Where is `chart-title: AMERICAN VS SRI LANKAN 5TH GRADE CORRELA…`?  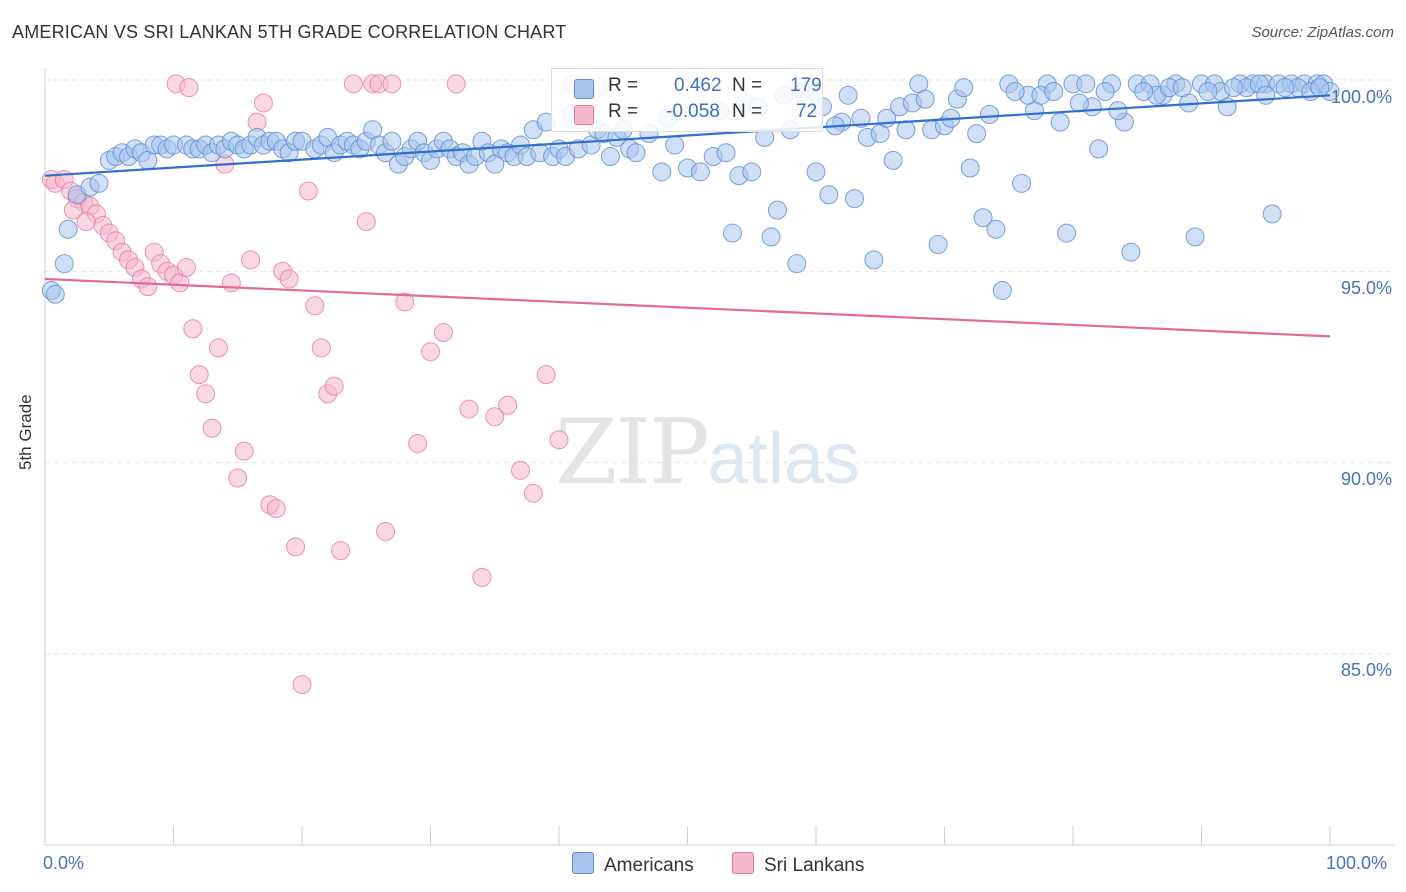
chart-title: AMERICAN VS SRI LANKAN 5TH GRADE CORRELA… is located at coordinates (289, 32).